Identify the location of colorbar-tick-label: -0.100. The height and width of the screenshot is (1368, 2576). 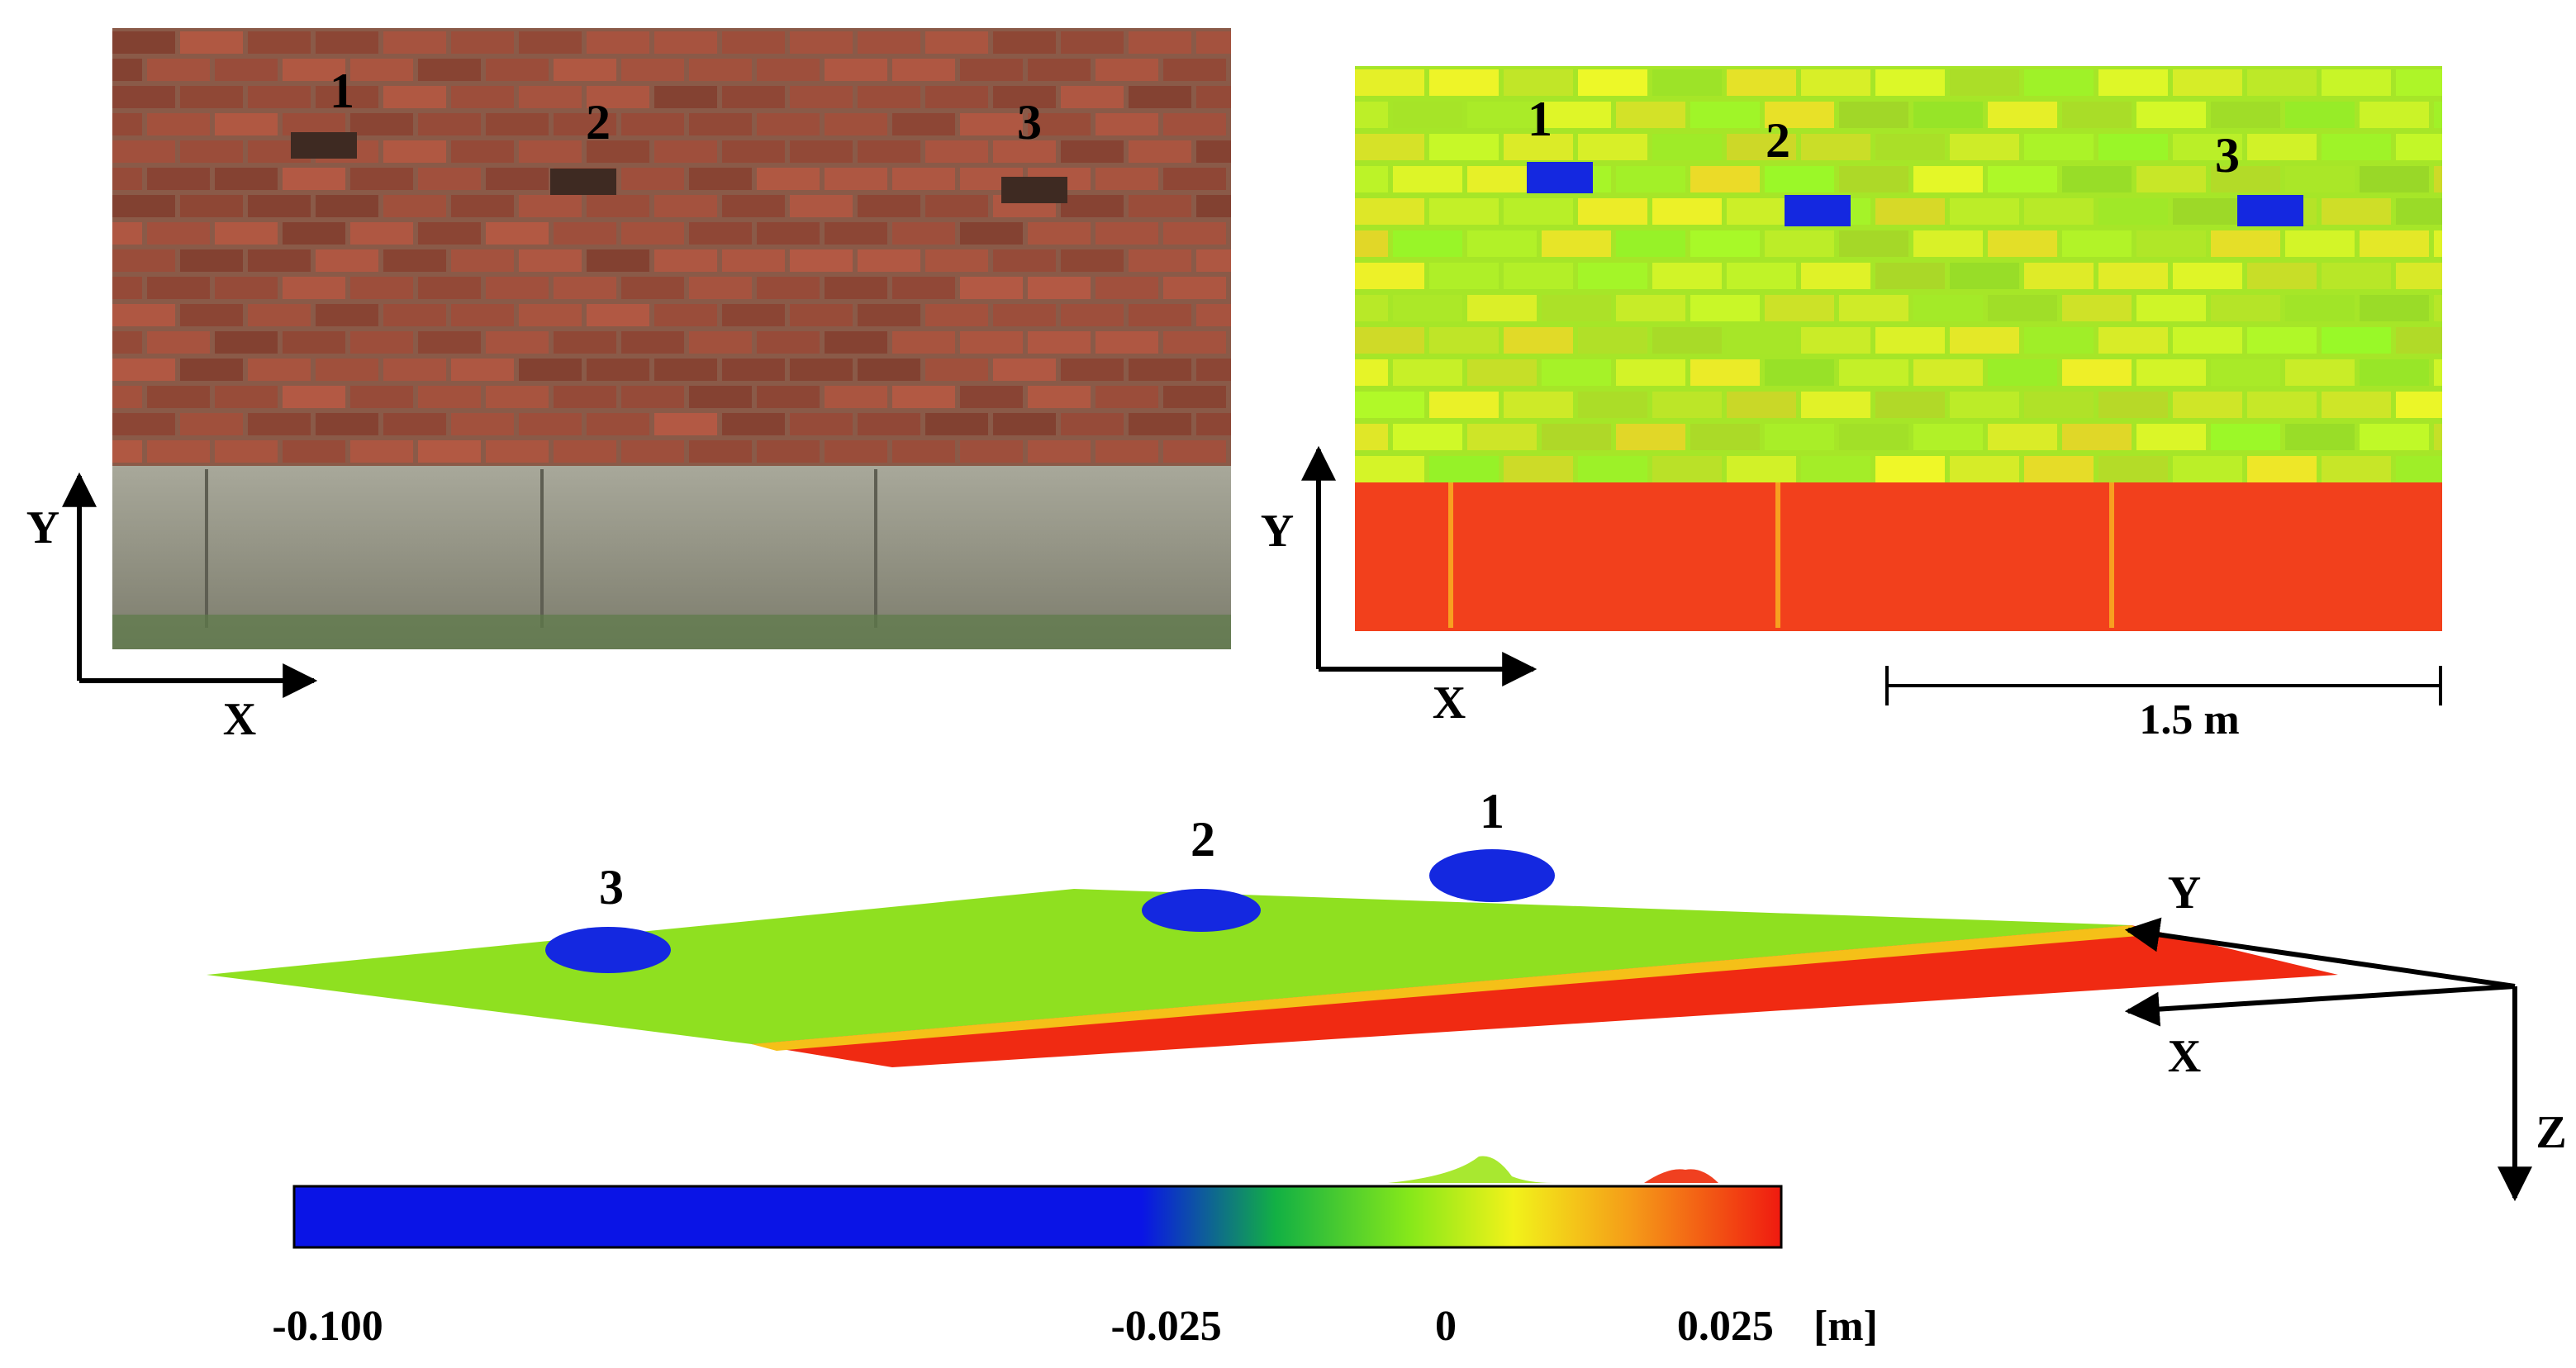
(327, 1326).